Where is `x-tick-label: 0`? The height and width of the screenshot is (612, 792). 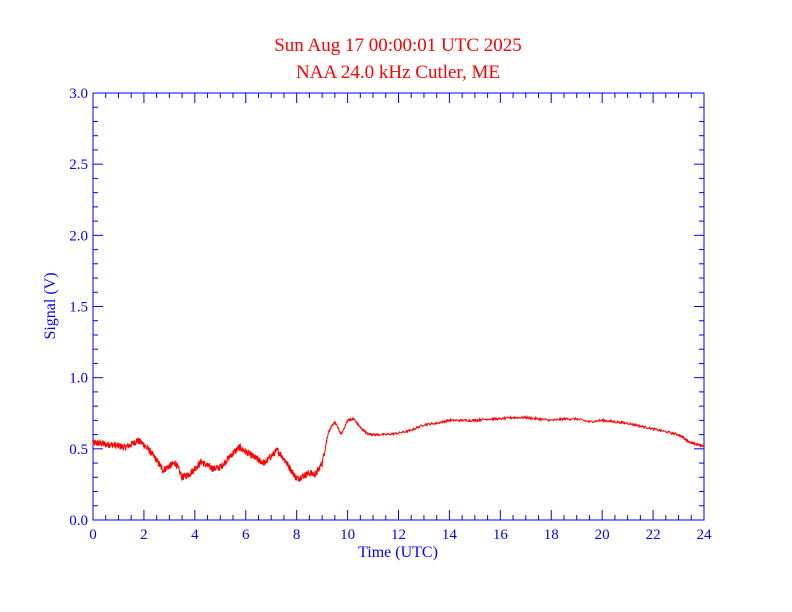 x-tick-label: 0 is located at coordinates (93, 535).